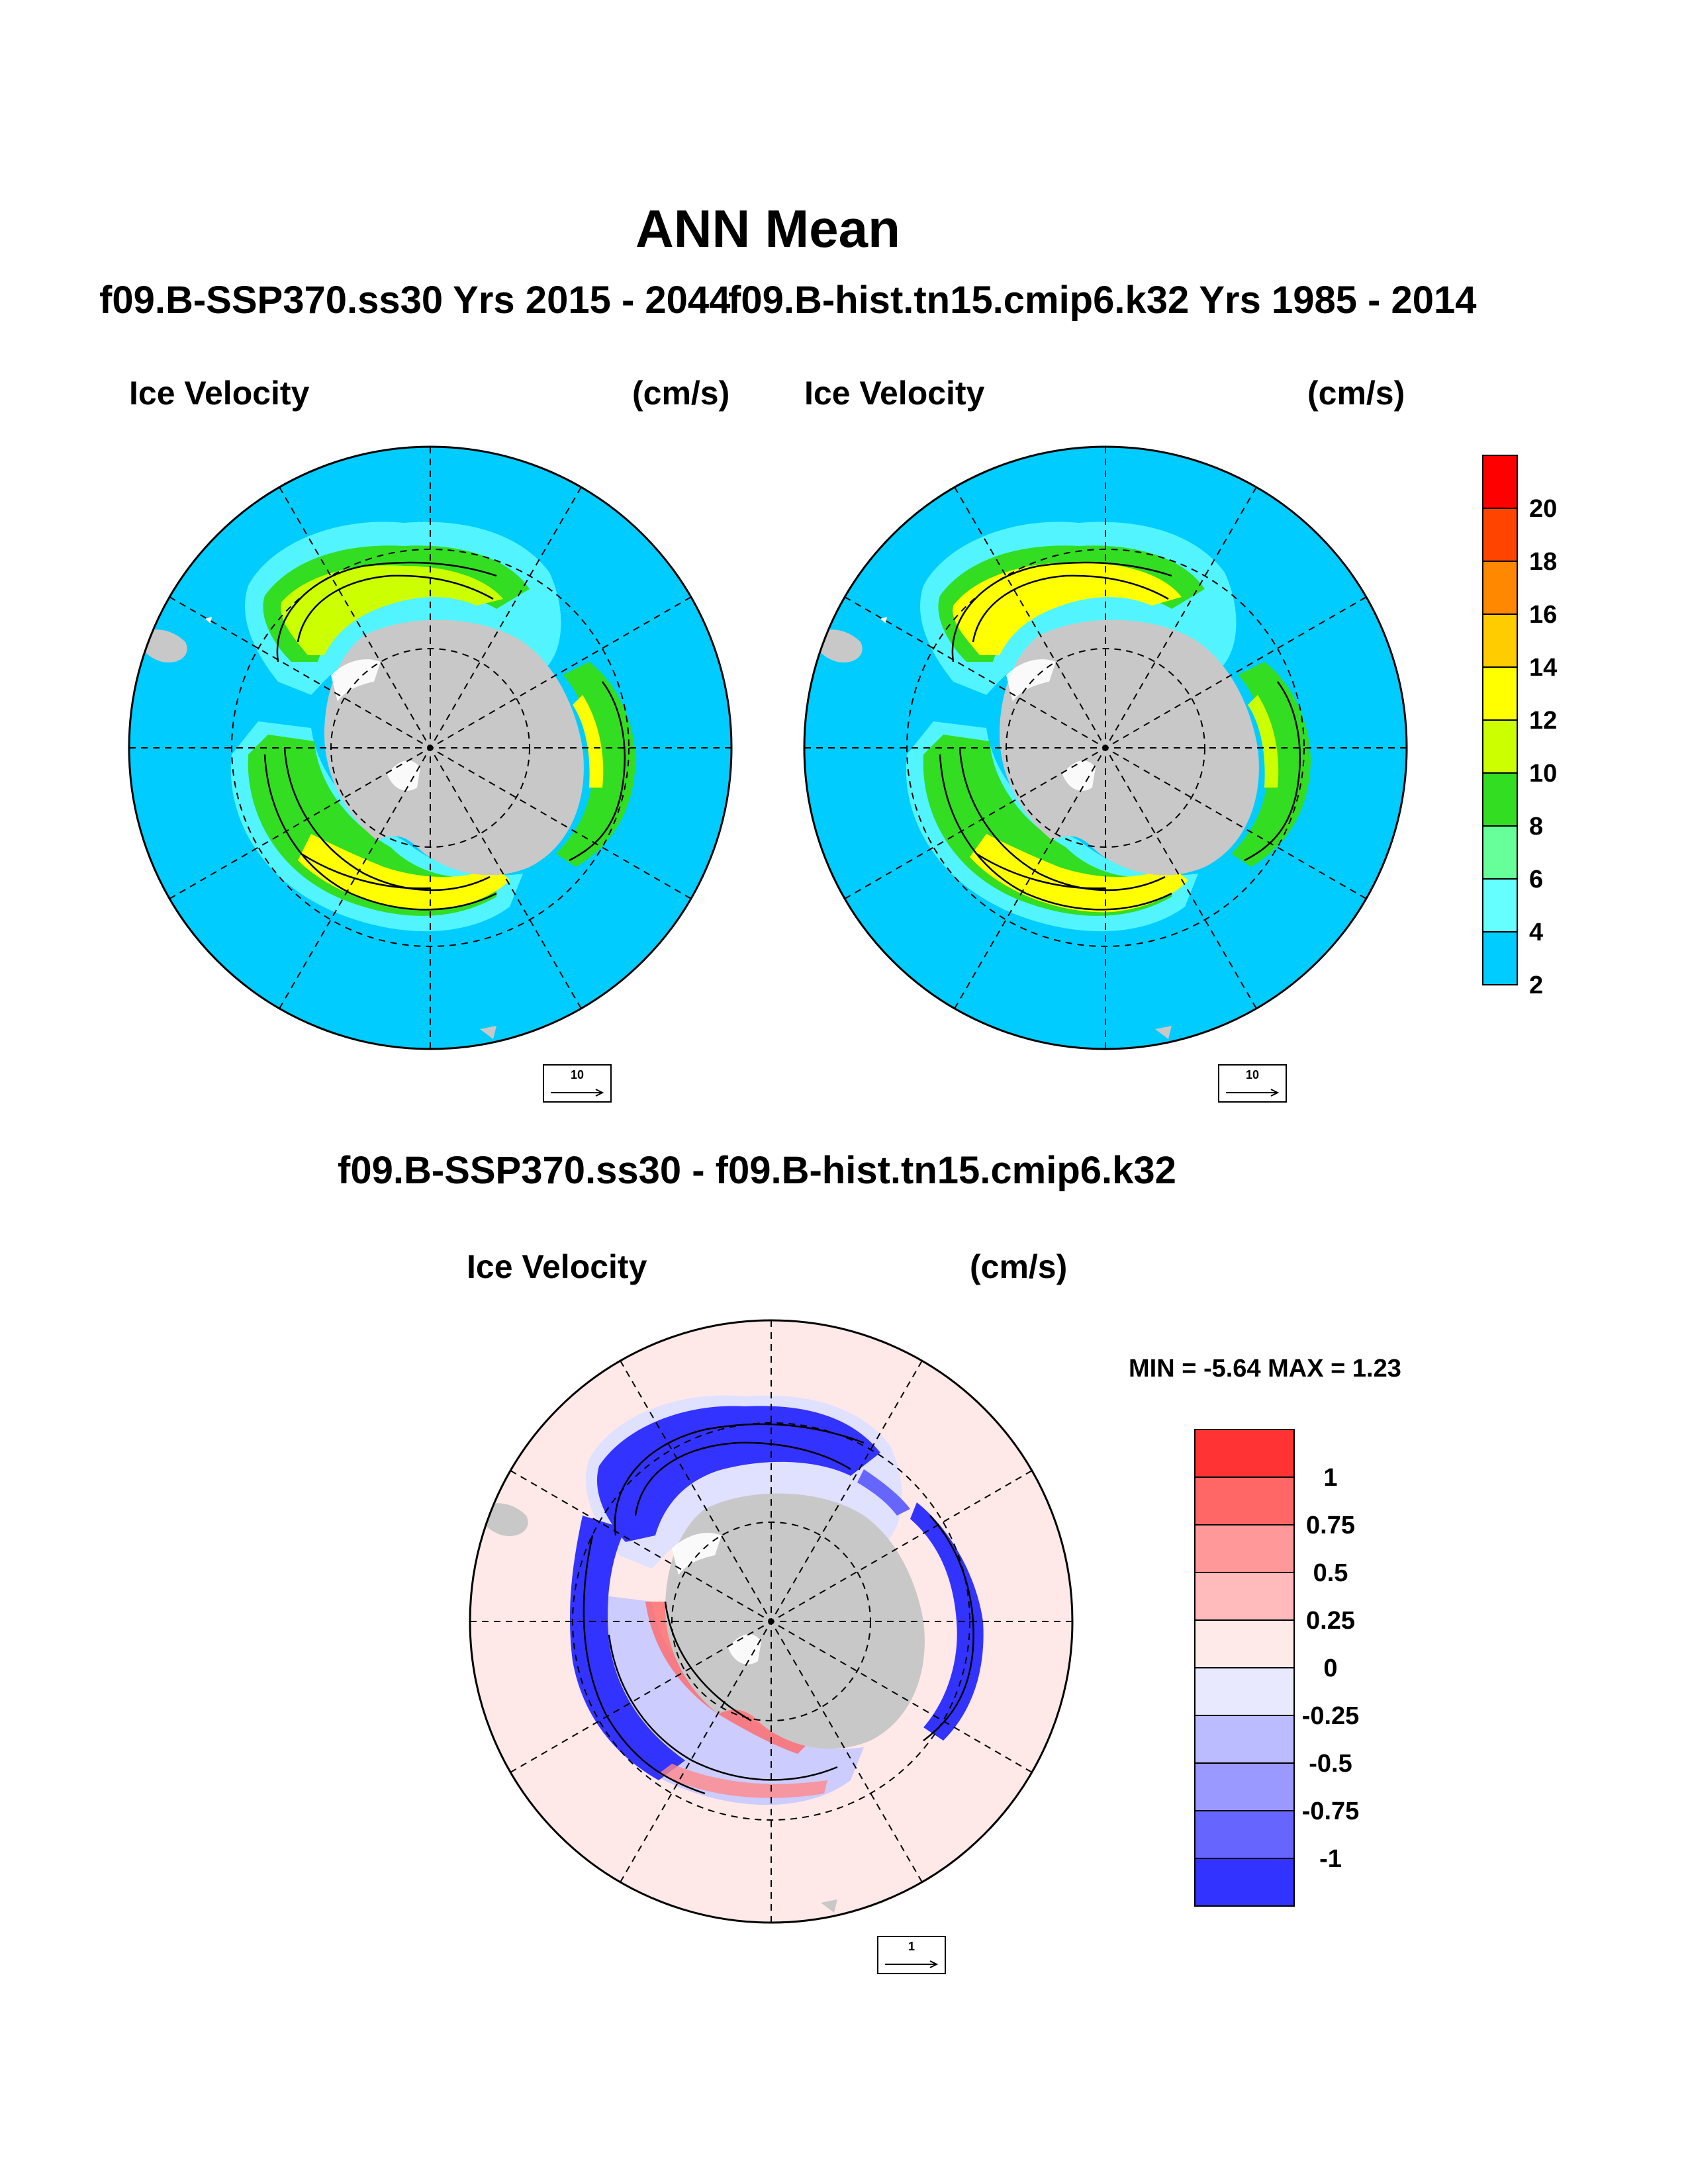 The height and width of the screenshot is (2184, 1688). Describe the element at coordinates (911, 1946) in the screenshot. I see `diff-reference-vector-label: 1` at that location.